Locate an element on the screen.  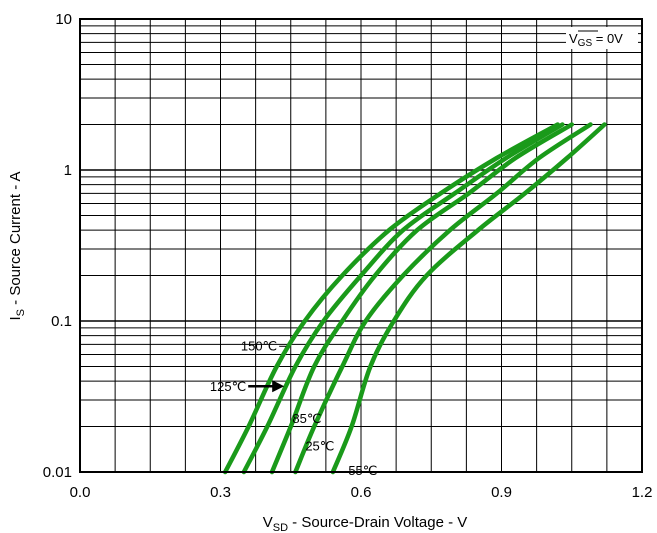
x-tick-labels: 0.0 0.3 0.6 0.9 1.2 is located at coordinates (361, 492).